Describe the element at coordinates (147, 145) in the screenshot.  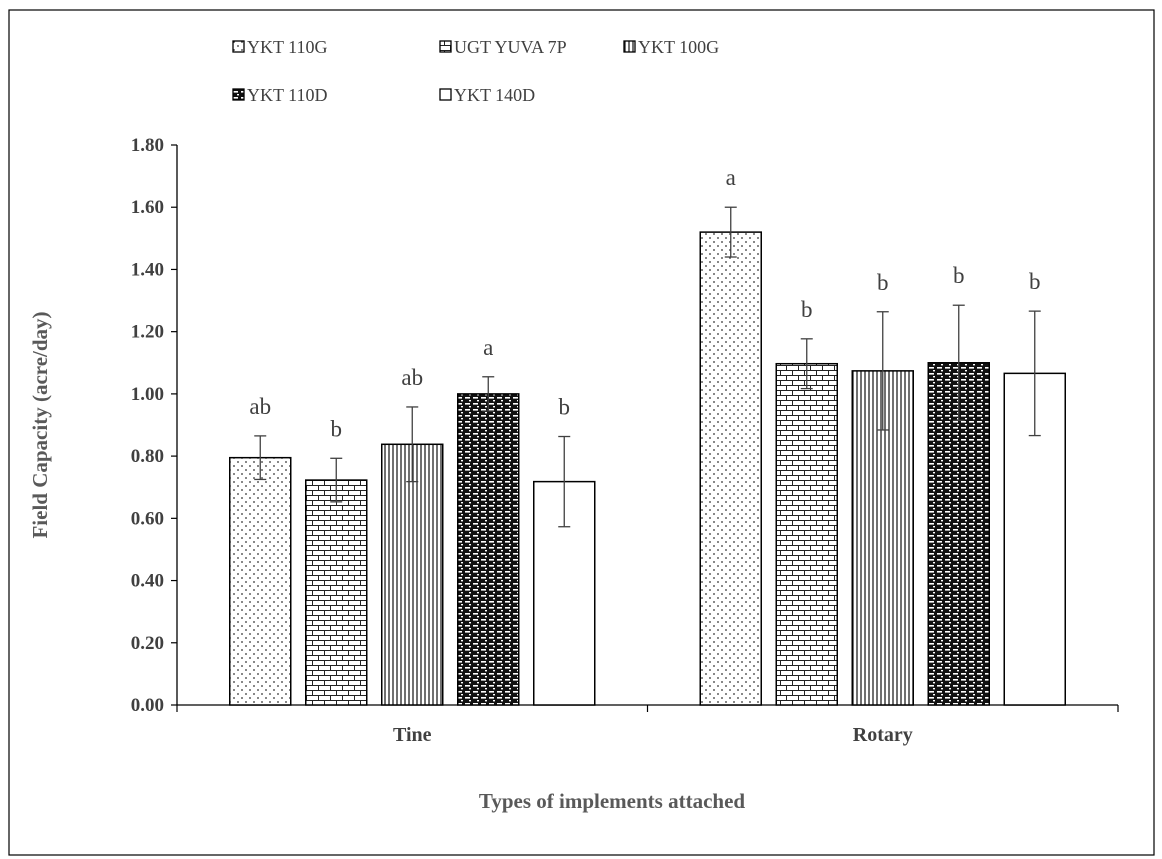
I see `y-tick-label: 1.80` at that location.